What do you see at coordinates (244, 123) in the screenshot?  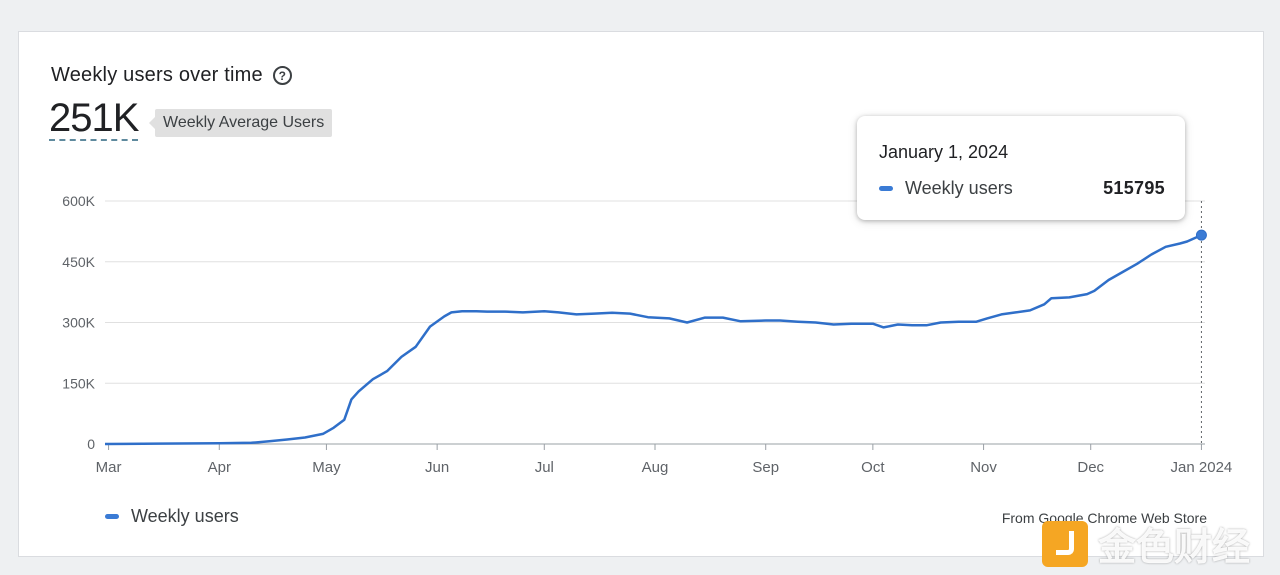 I see `weekly-average-label: Weekly Average Users` at bounding box center [244, 123].